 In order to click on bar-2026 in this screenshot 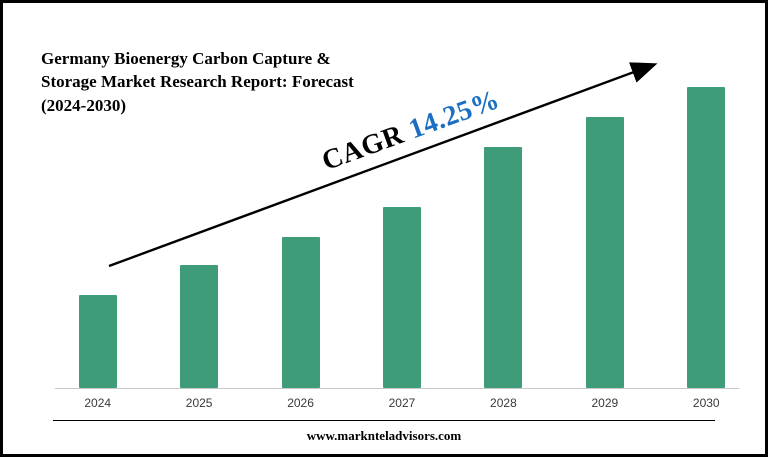, I will do `click(300, 312)`.